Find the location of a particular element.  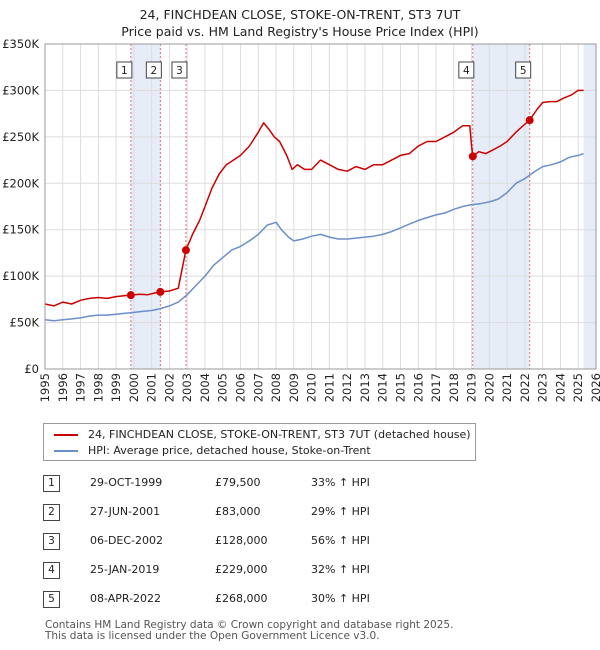

y-tick-label: £300K is located at coordinates (20, 90).